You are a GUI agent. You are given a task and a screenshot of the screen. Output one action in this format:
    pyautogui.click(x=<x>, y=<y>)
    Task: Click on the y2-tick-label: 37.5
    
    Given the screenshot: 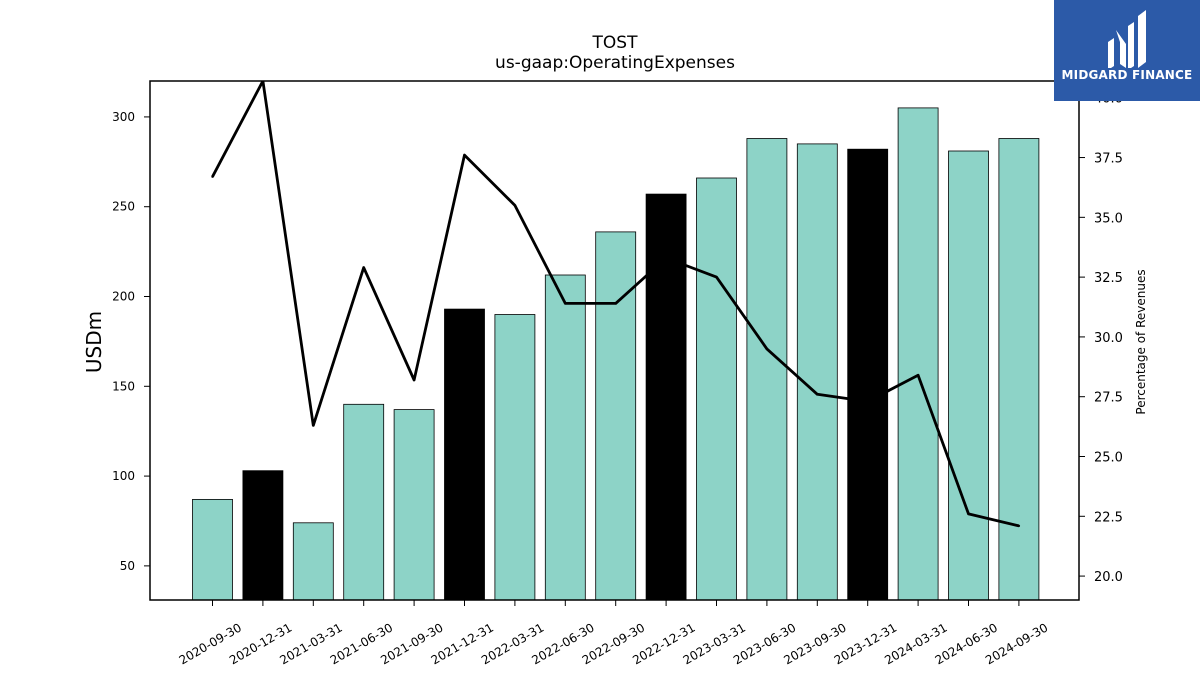 What is the action you would take?
    pyautogui.click(x=1108, y=159)
    